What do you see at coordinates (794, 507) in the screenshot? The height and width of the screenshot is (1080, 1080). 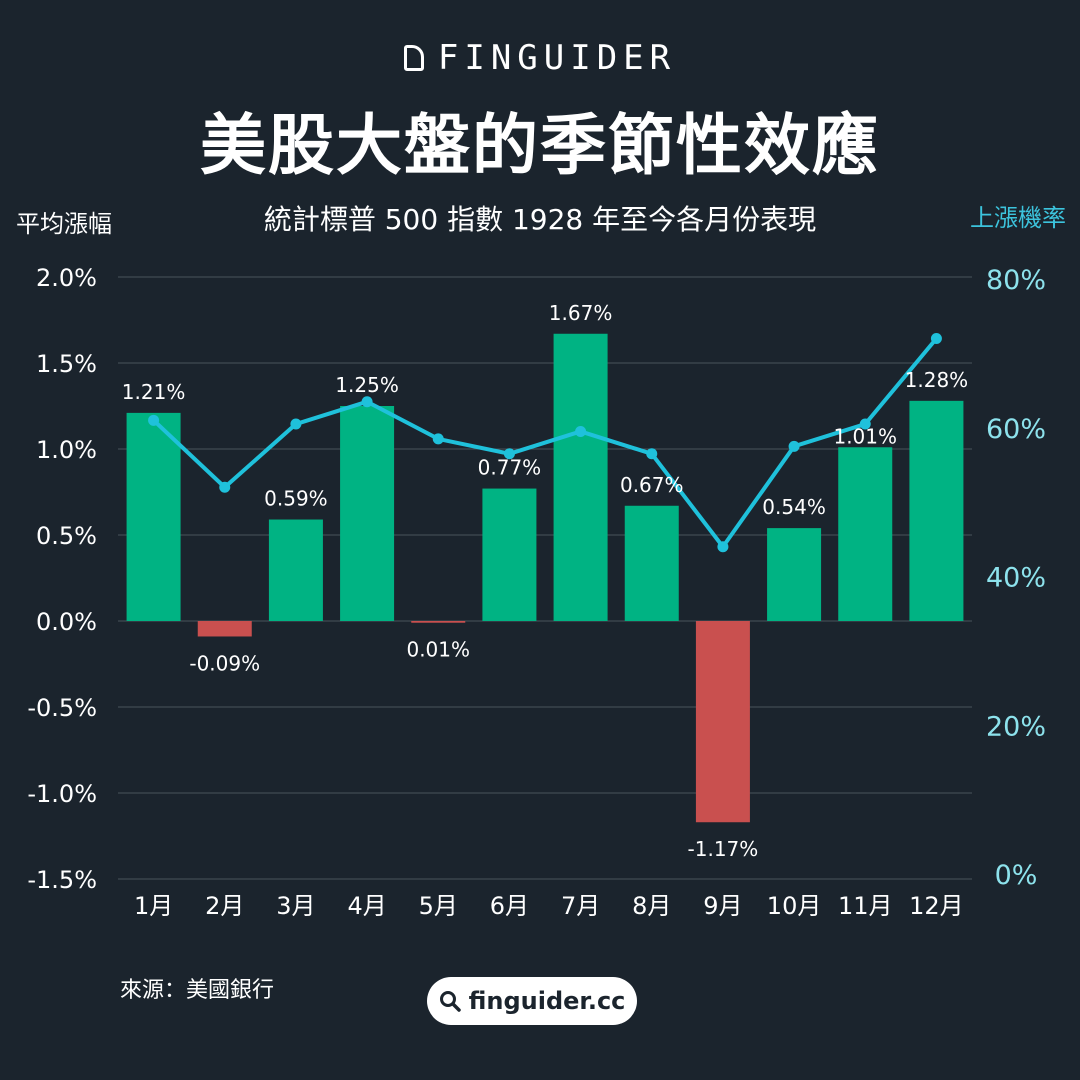 I see `data-label: 0.54%` at bounding box center [794, 507].